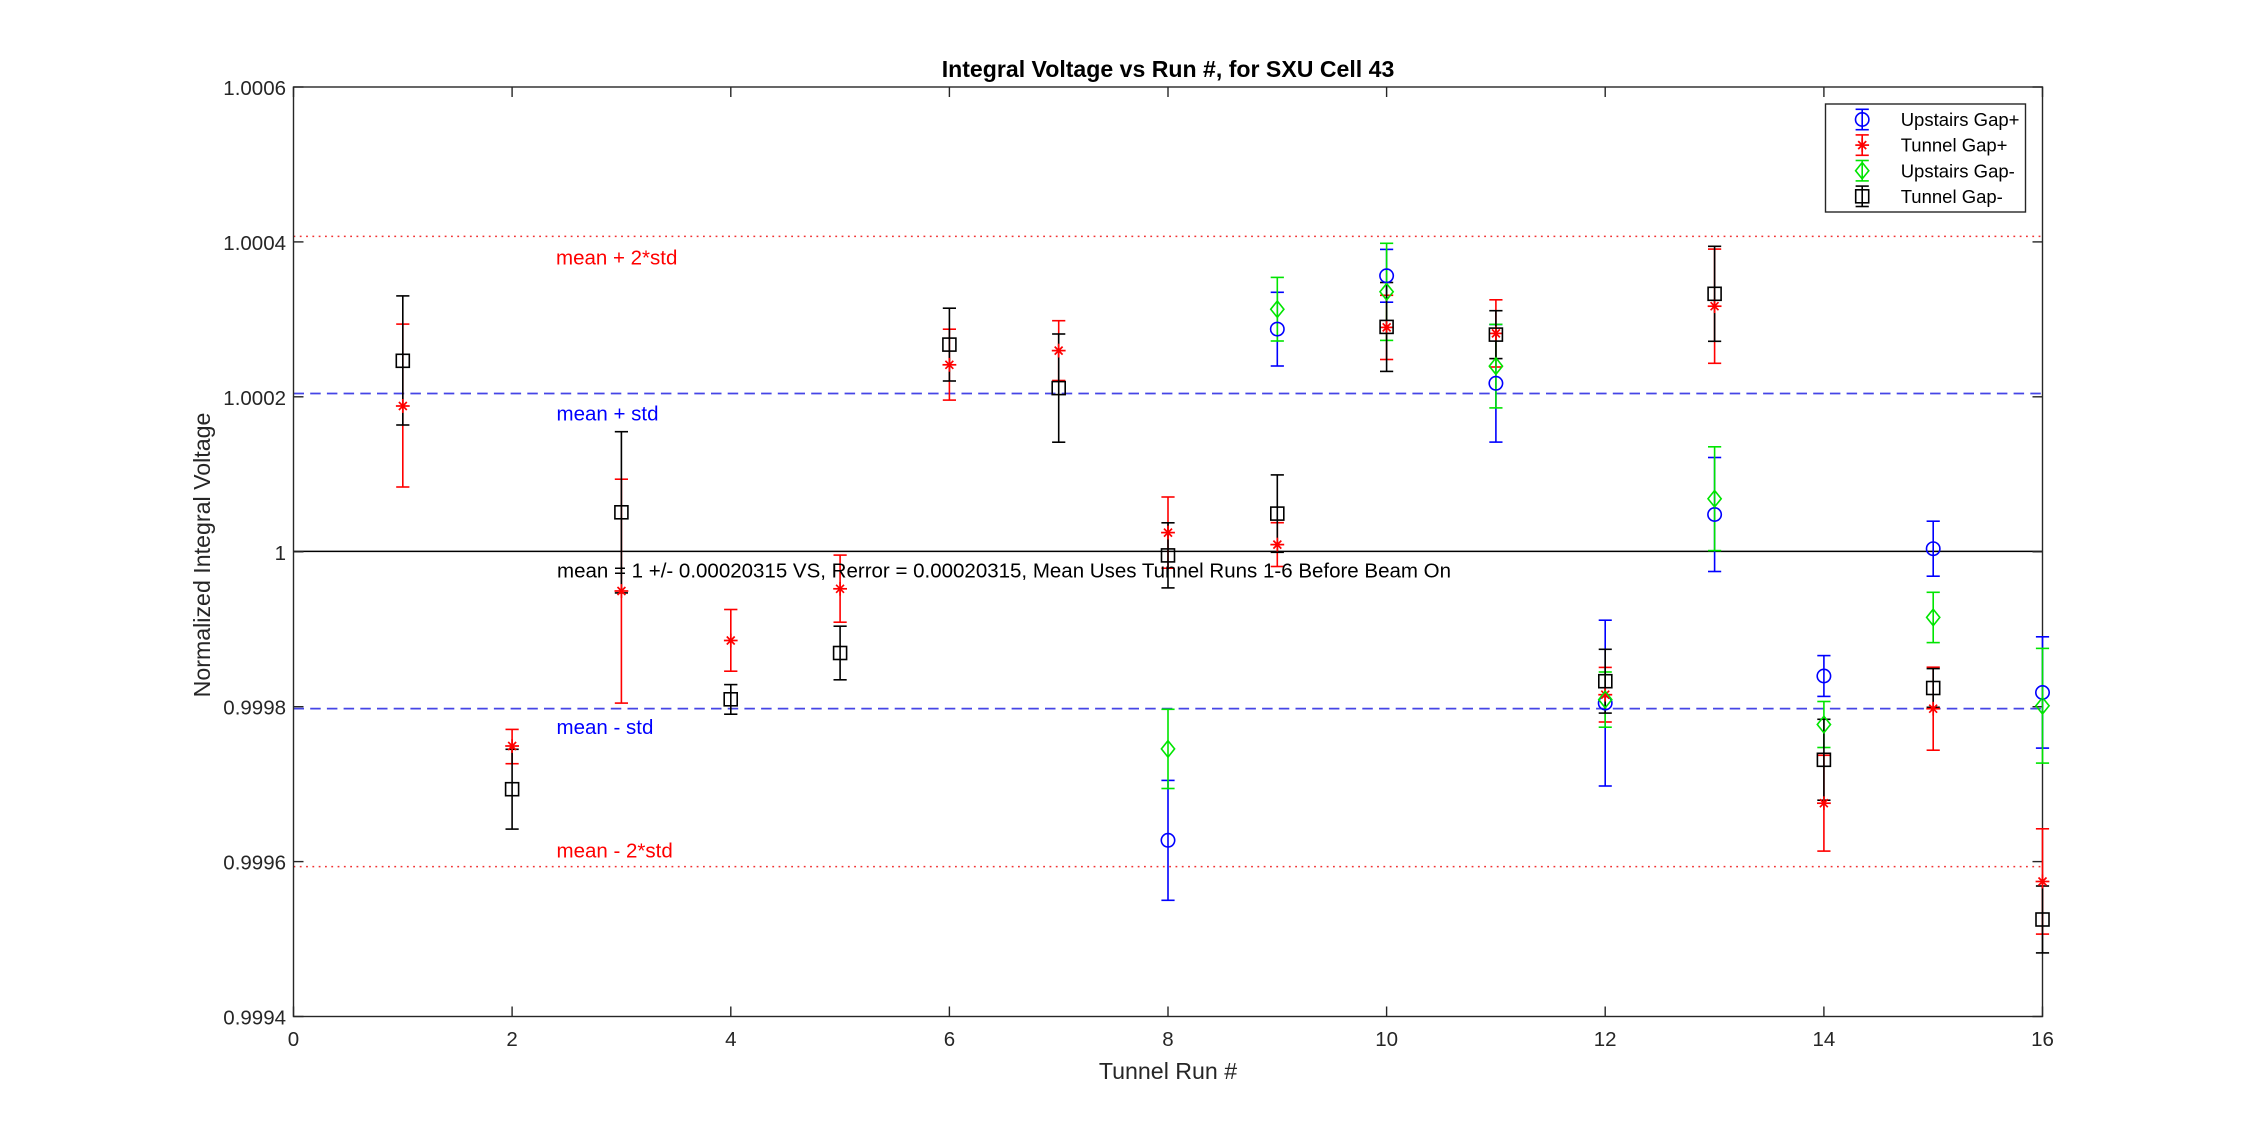 The image size is (2258, 1148). I want to click on svg-text: Tunnel Gap-, so click(1952, 196).